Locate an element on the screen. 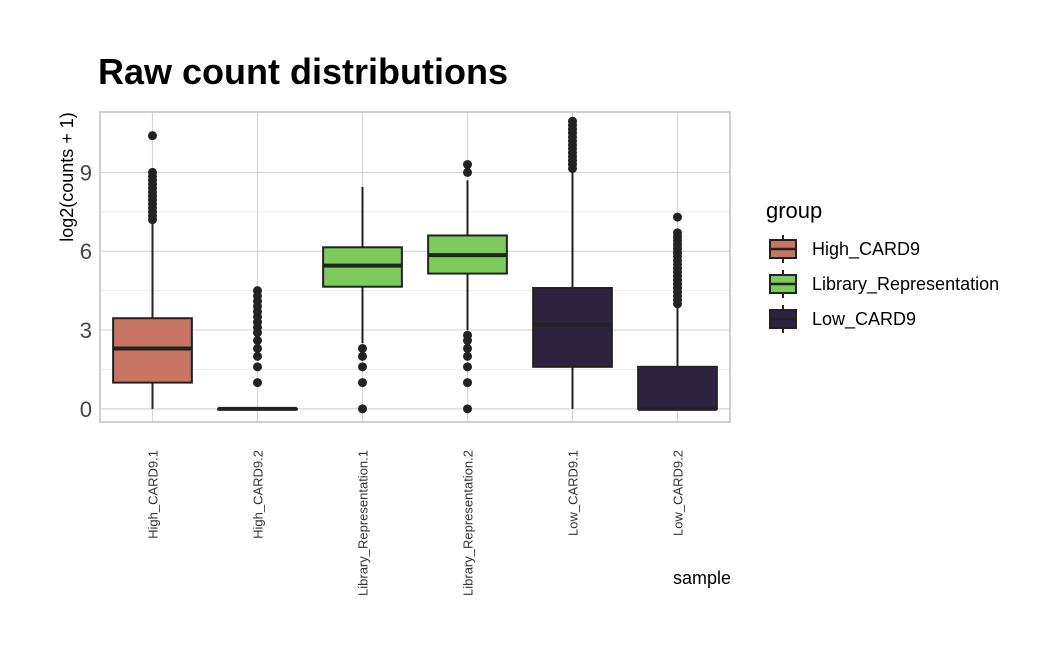 The width and height of the screenshot is (1050, 653). x-tick-label: High_CARD9.2 is located at coordinates (258, 494).